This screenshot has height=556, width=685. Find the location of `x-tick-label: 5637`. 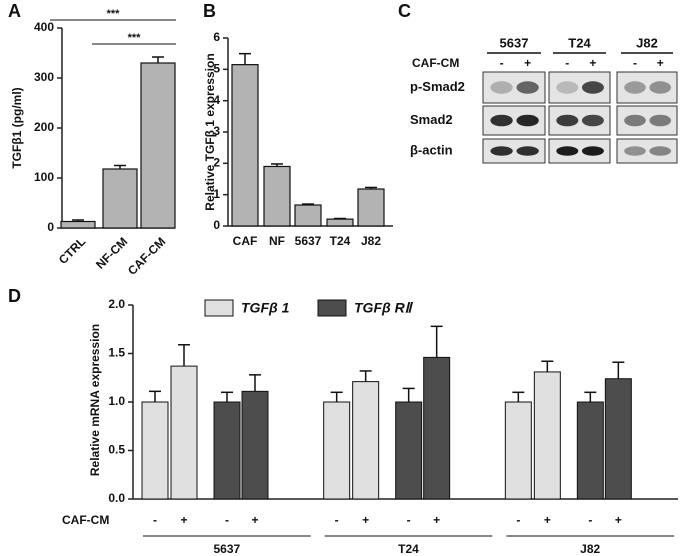

x-tick-label: 5637 is located at coordinates (308, 241).